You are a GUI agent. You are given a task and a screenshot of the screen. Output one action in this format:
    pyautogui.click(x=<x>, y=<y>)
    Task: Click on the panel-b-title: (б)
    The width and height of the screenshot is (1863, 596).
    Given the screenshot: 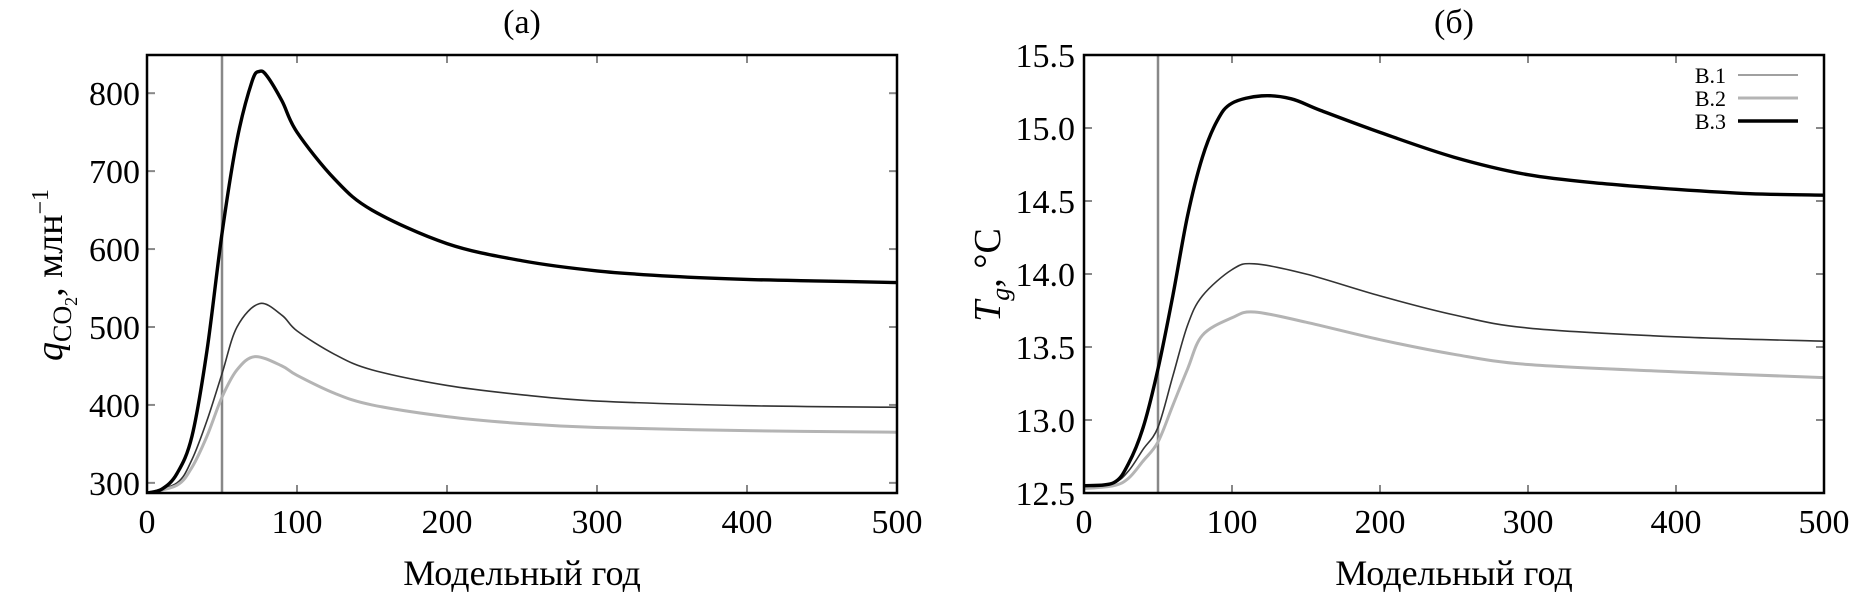 What is the action you would take?
    pyautogui.click(x=1454, y=22)
    